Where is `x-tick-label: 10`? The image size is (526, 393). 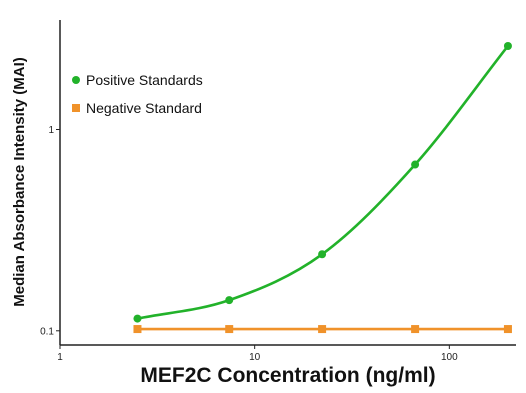
x-tick-label: 10 is located at coordinates (255, 357).